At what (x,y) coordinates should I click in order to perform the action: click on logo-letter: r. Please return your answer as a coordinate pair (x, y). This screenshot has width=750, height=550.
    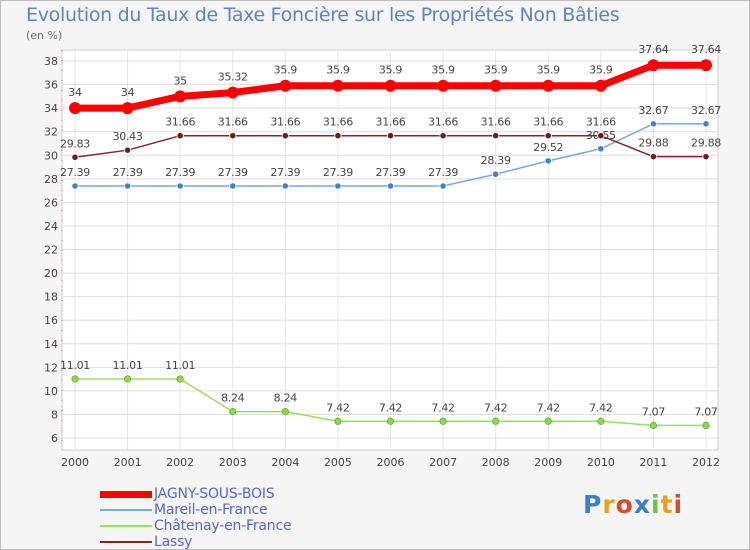
    Looking at the image, I should click on (609, 504).